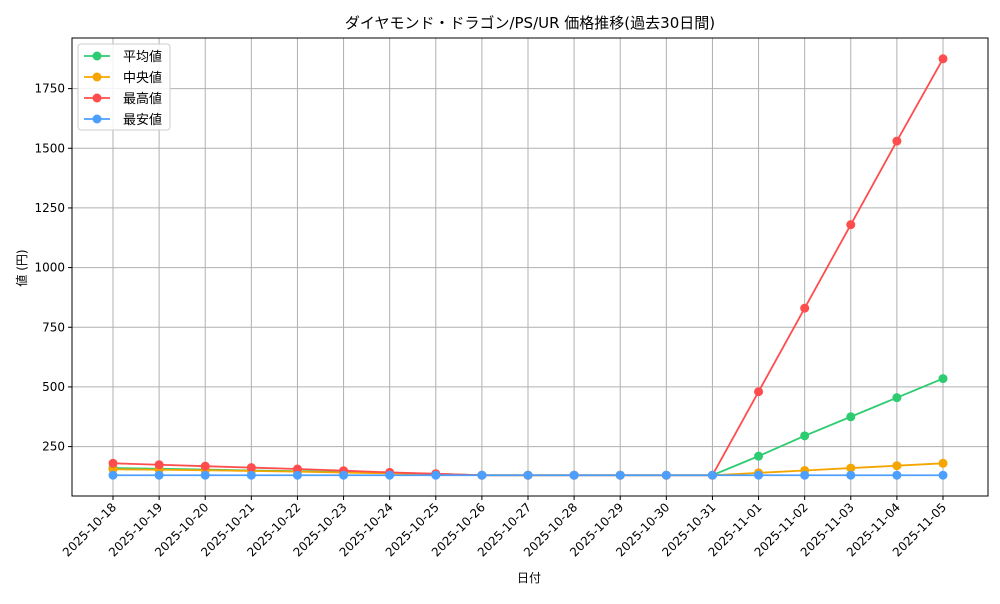 The image size is (1000, 604). Describe the element at coordinates (53, 447) in the screenshot. I see `y-tick-label: 250` at that location.